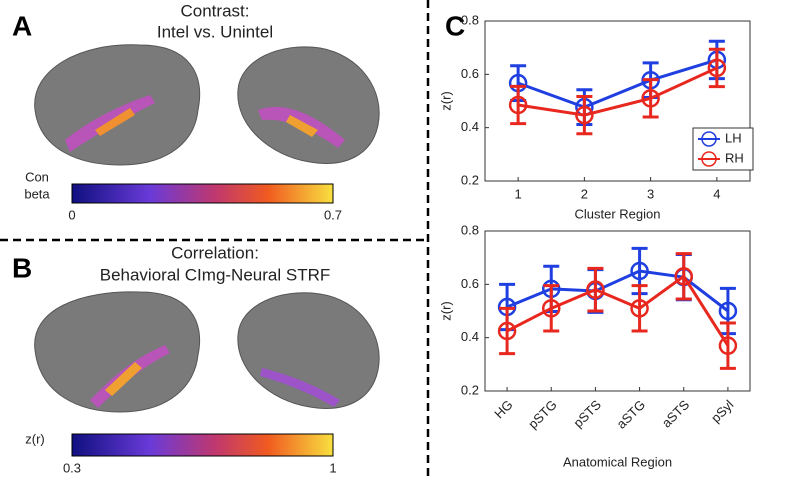 The width and height of the screenshot is (800, 485). I want to click on x-tick-label: 2, so click(584, 193).